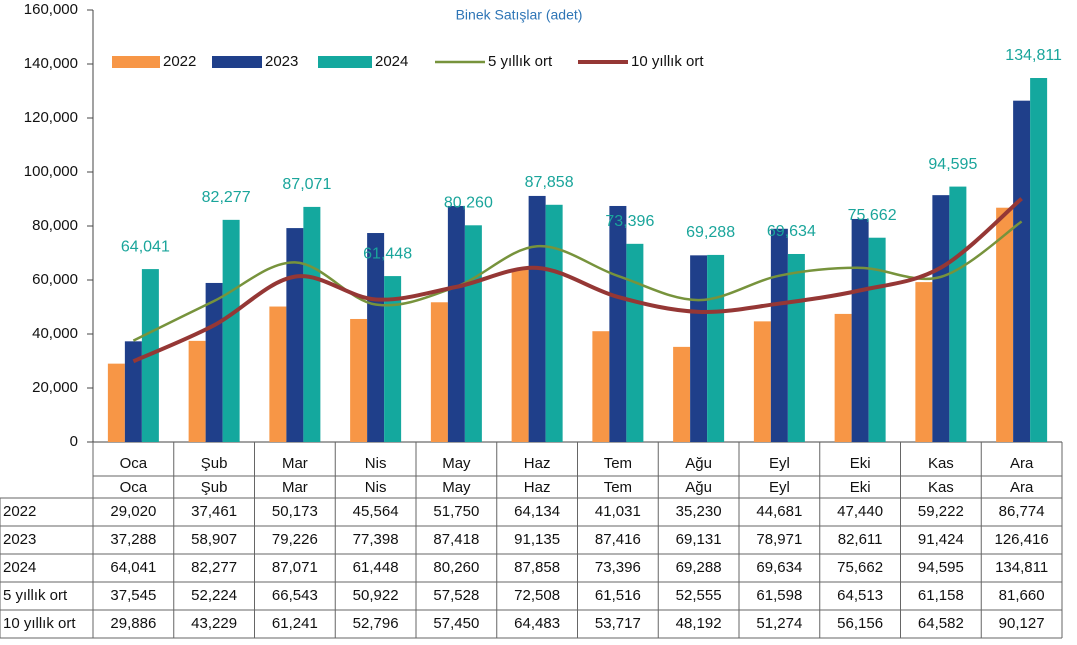 This screenshot has width=1077, height=645. I want to click on table-cell: 90,127, so click(1022, 623).